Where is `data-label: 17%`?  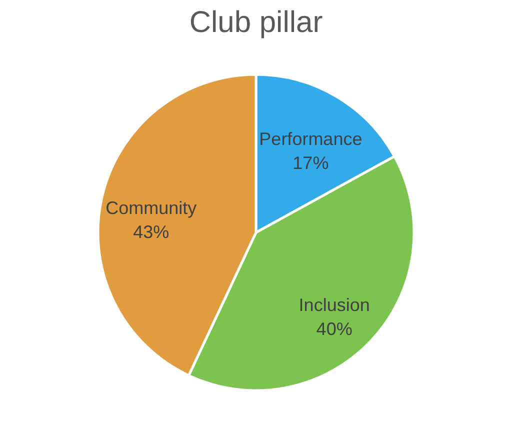
data-label: 17% is located at coordinates (310, 163).